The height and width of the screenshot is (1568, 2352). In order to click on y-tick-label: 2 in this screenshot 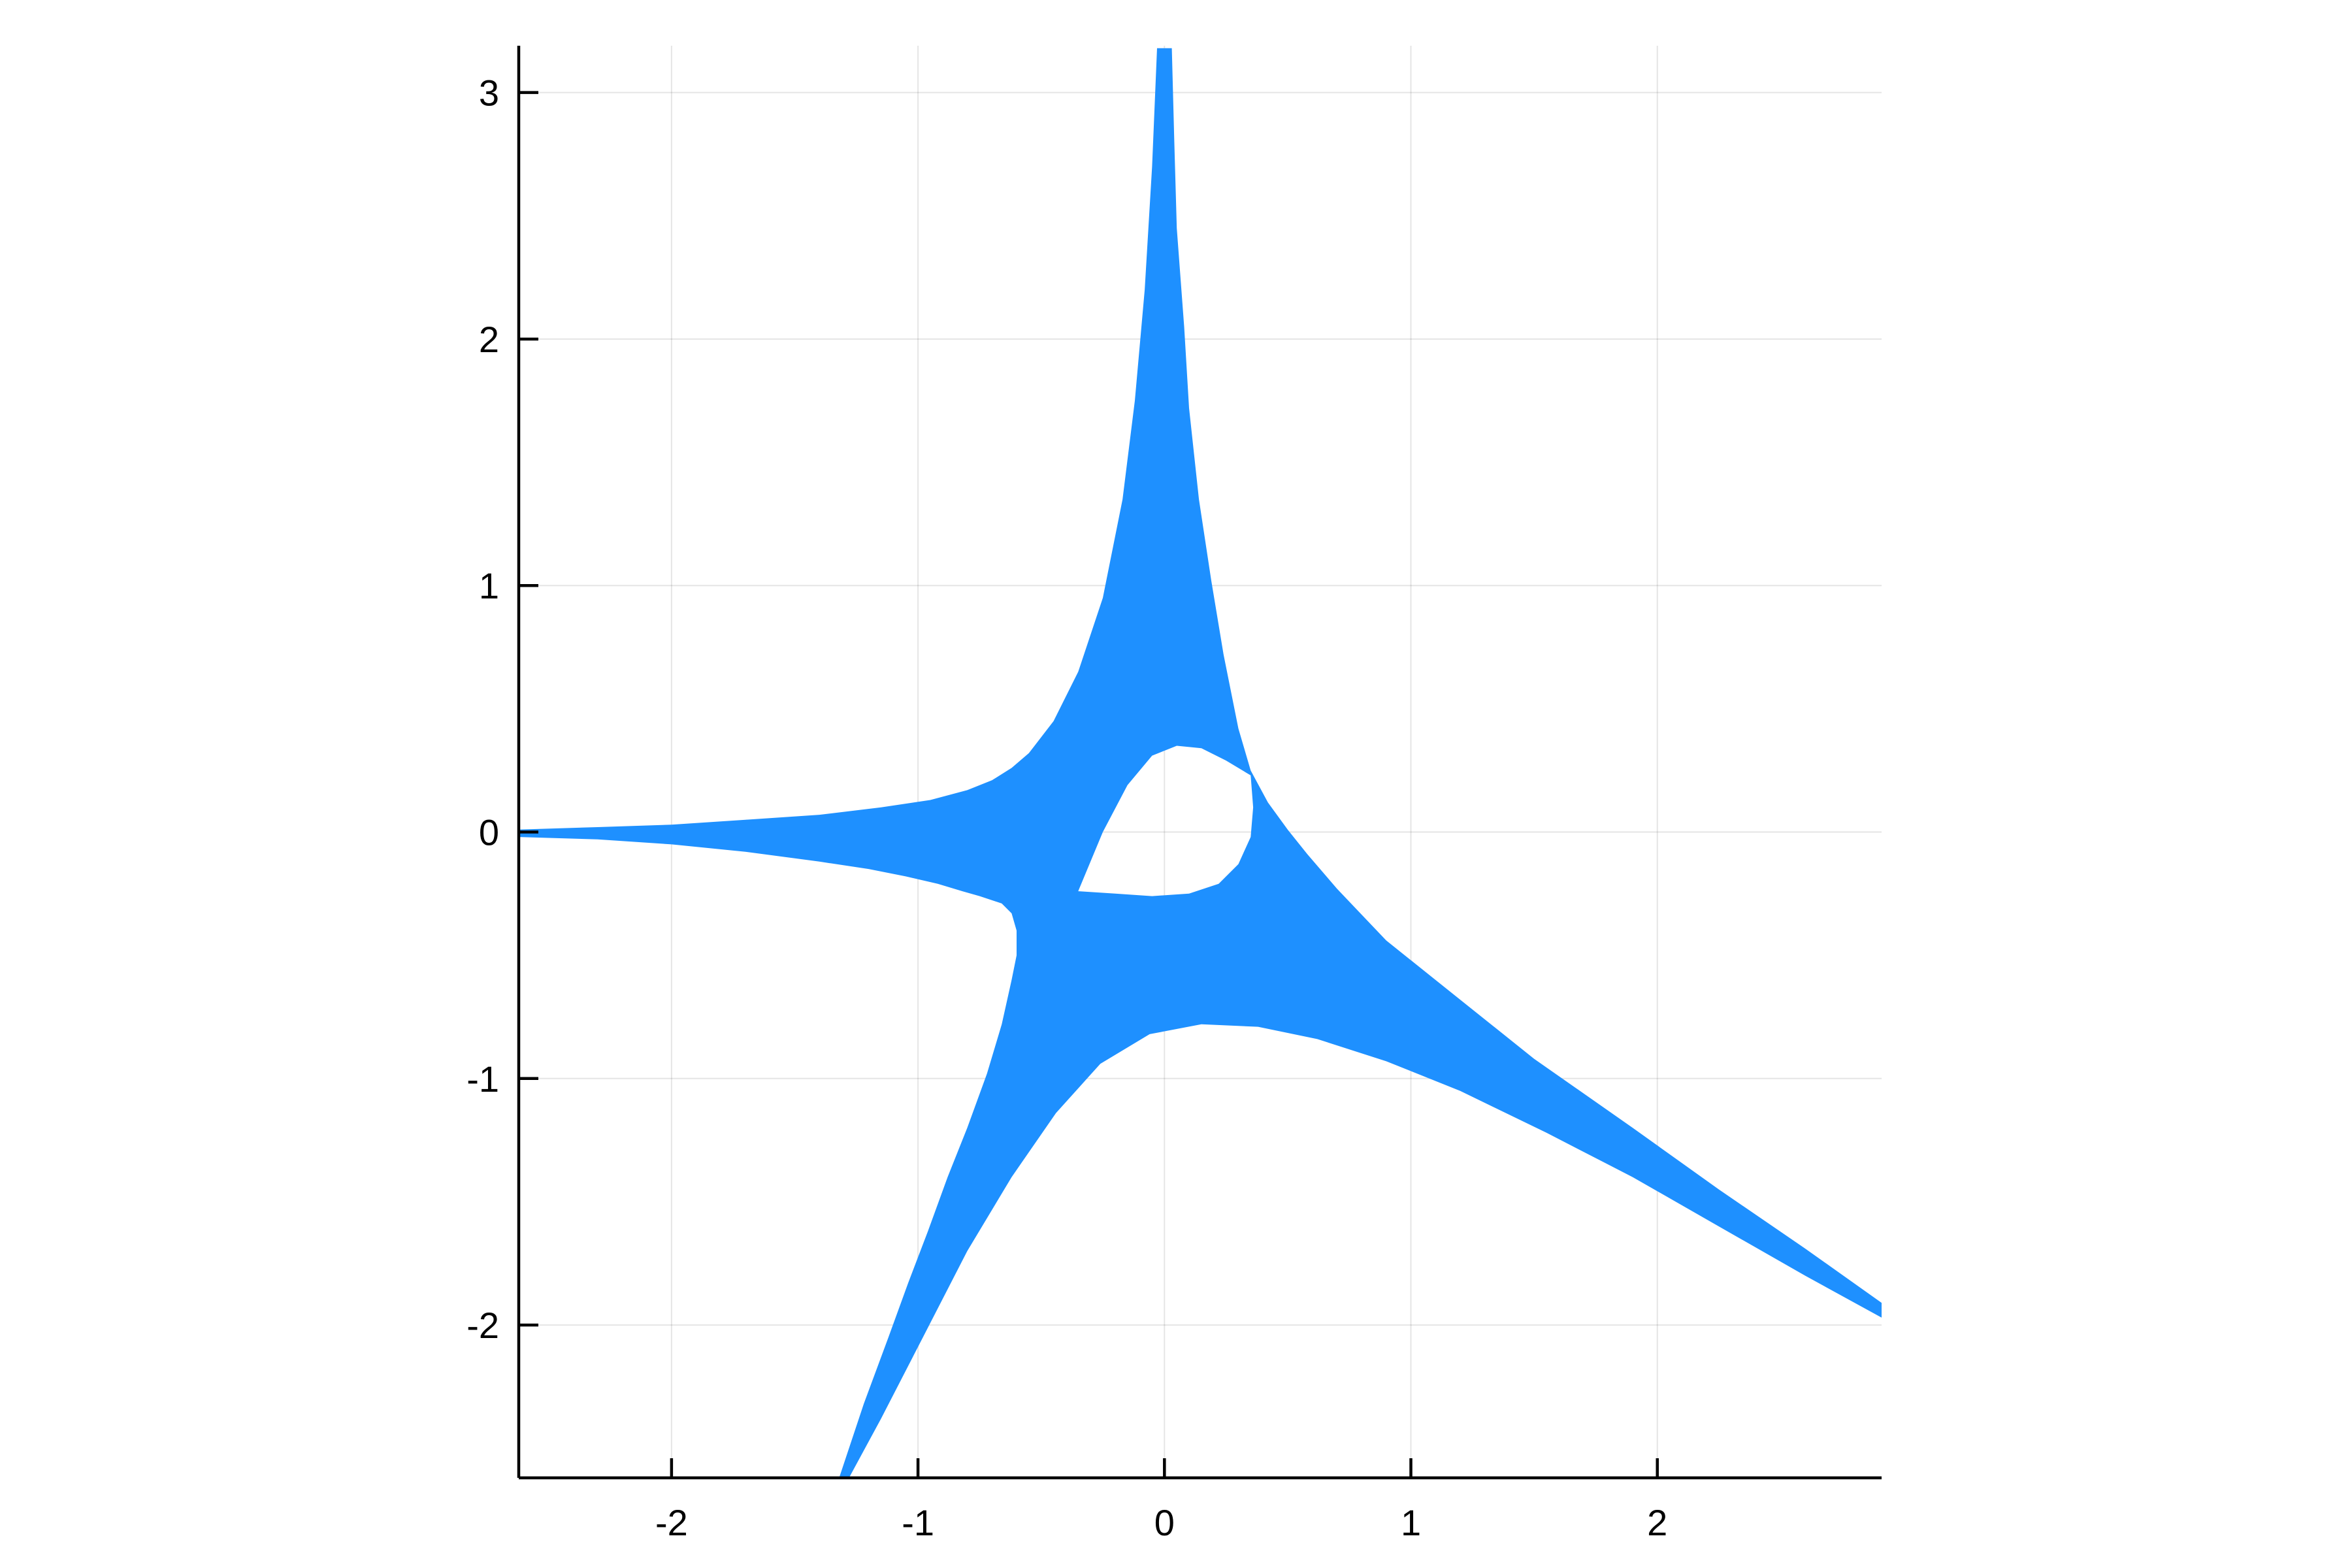, I will do `click(489, 339)`.